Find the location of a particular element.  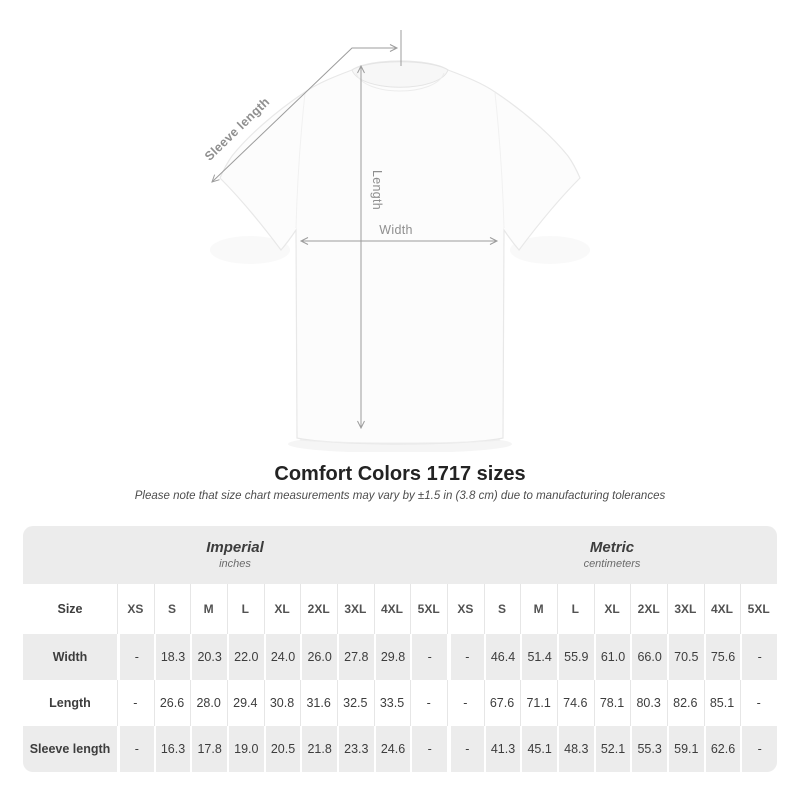

length-label: Length is located at coordinates (377, 190).